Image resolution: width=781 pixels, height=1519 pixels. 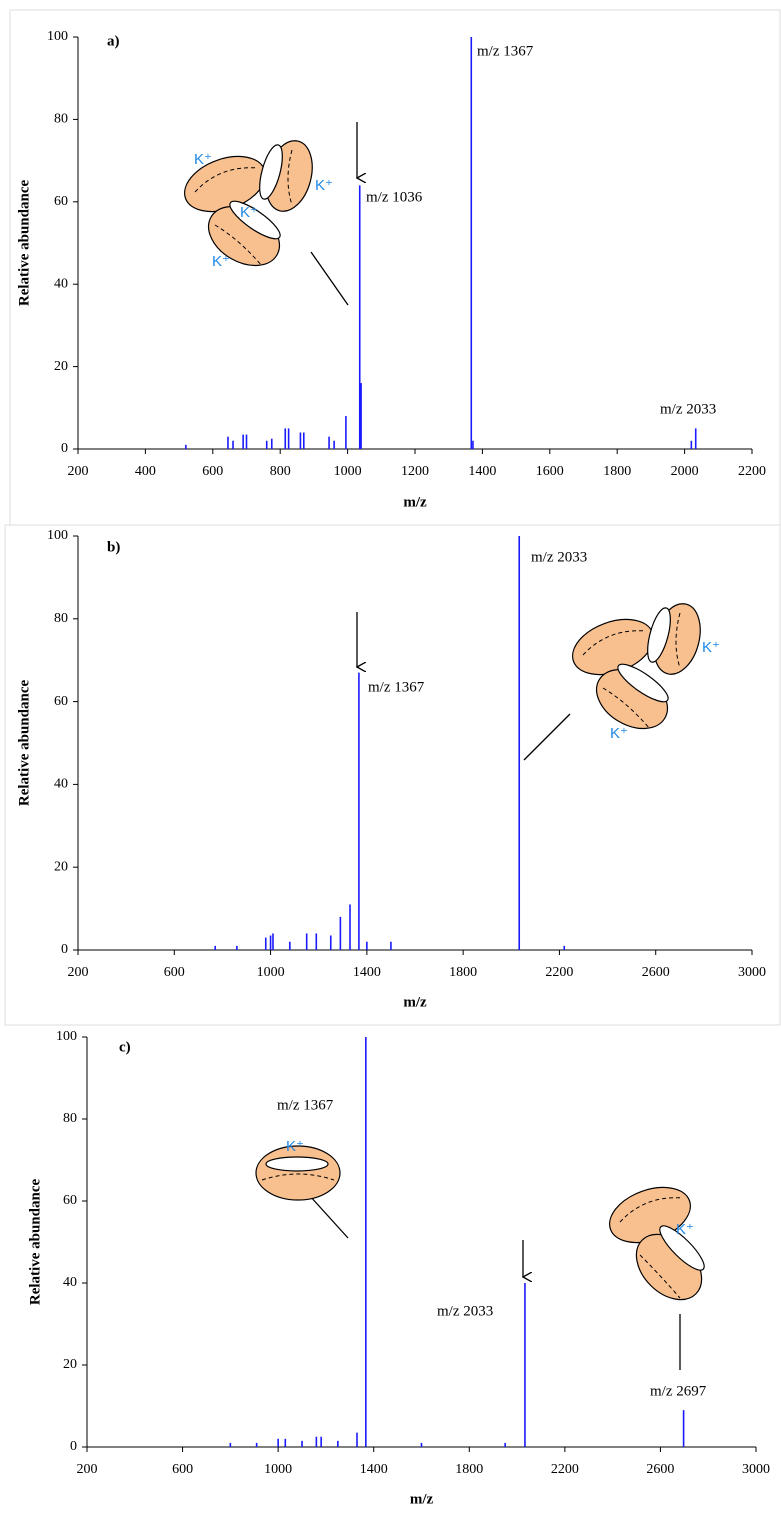 What do you see at coordinates (113, 547) in the screenshot?
I see `panel-label: b)` at bounding box center [113, 547].